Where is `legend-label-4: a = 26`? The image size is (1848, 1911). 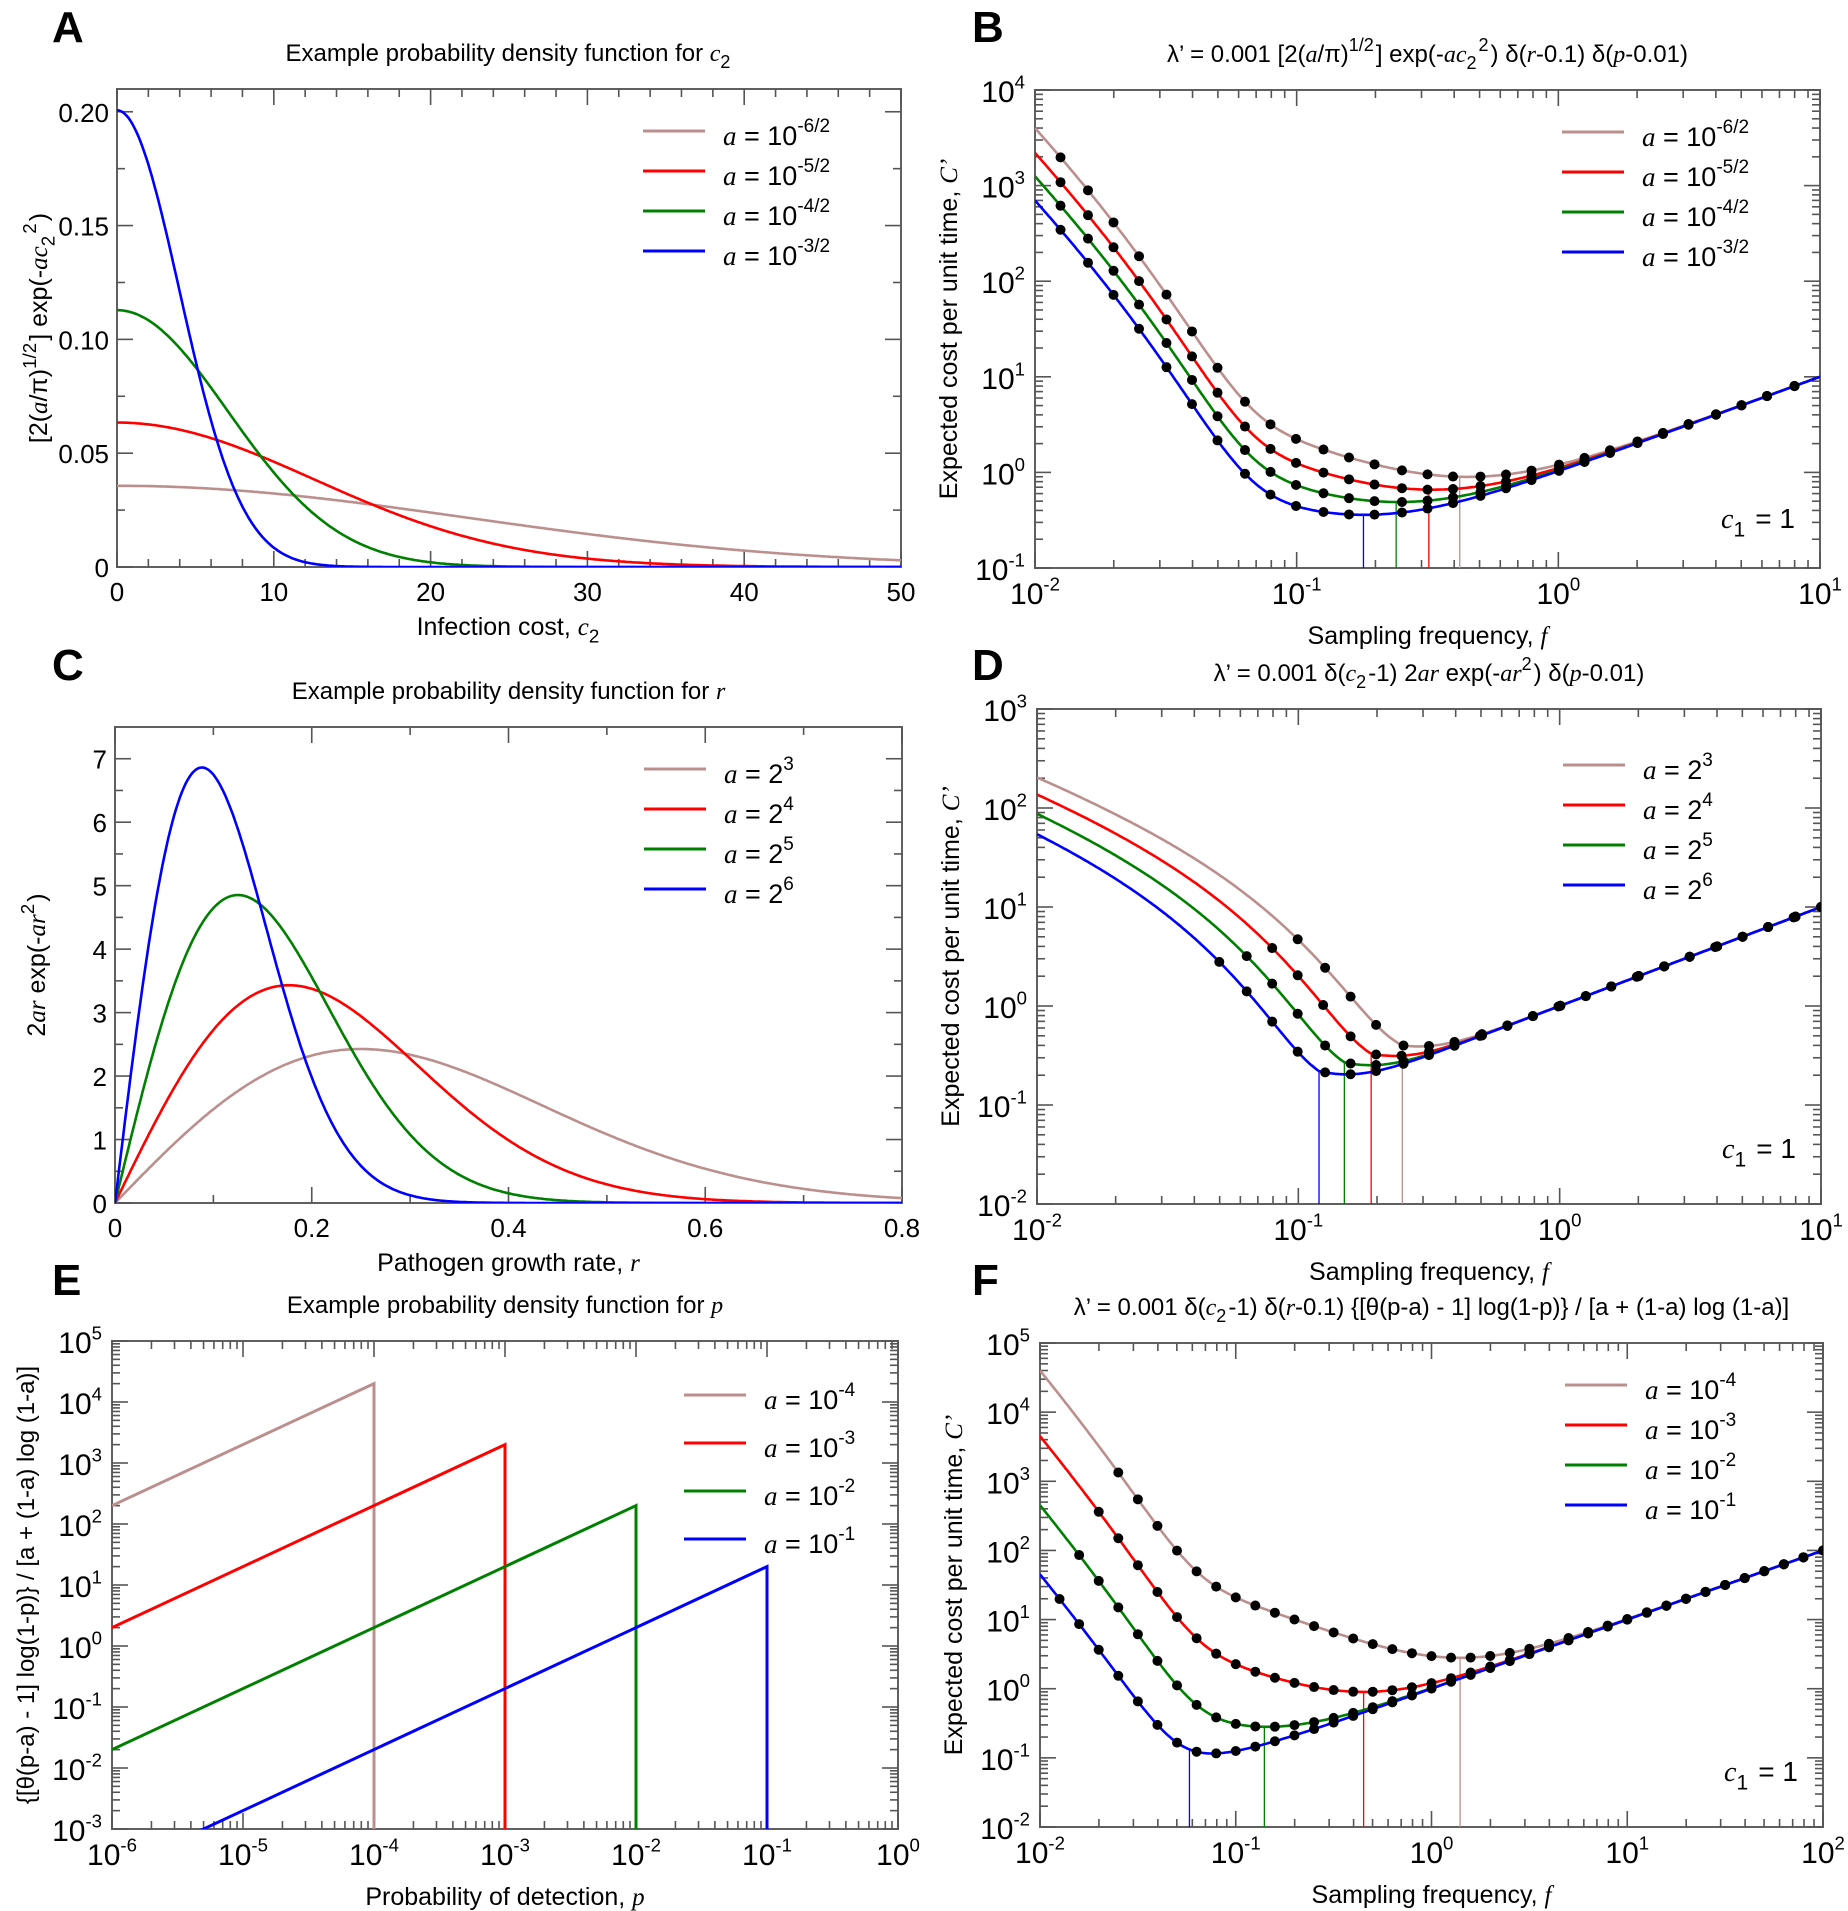 legend-label-4: a = 26 is located at coordinates (759, 891).